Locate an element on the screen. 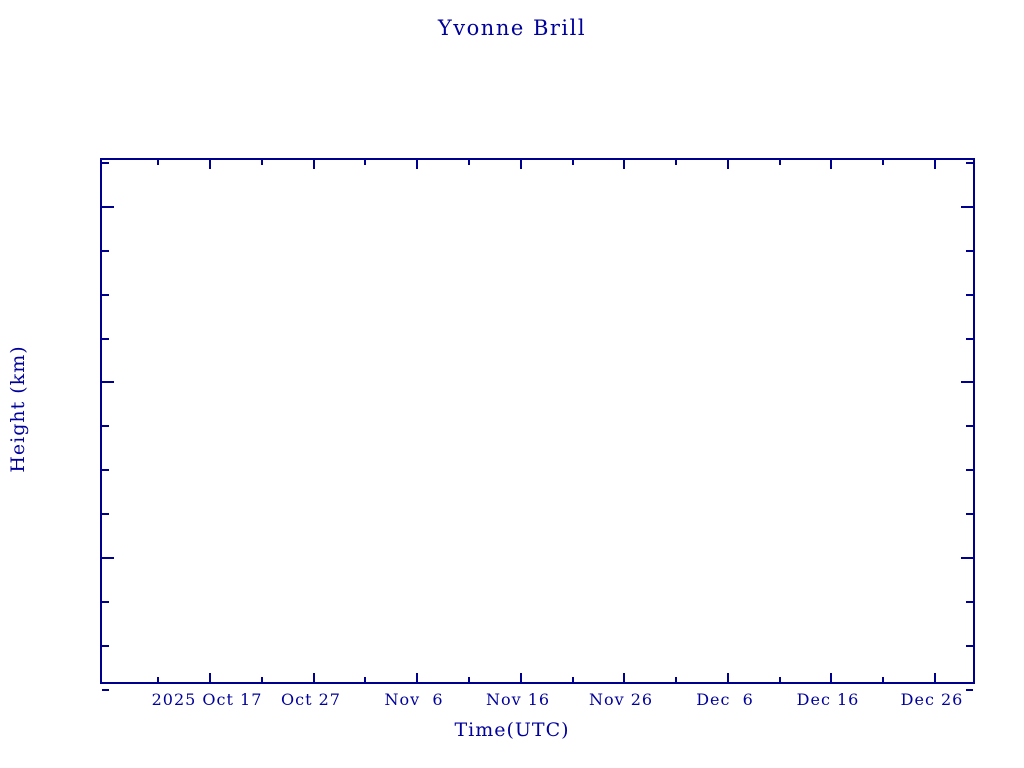  x-axis-tick-label: Nov 26 is located at coordinates (621, 699).